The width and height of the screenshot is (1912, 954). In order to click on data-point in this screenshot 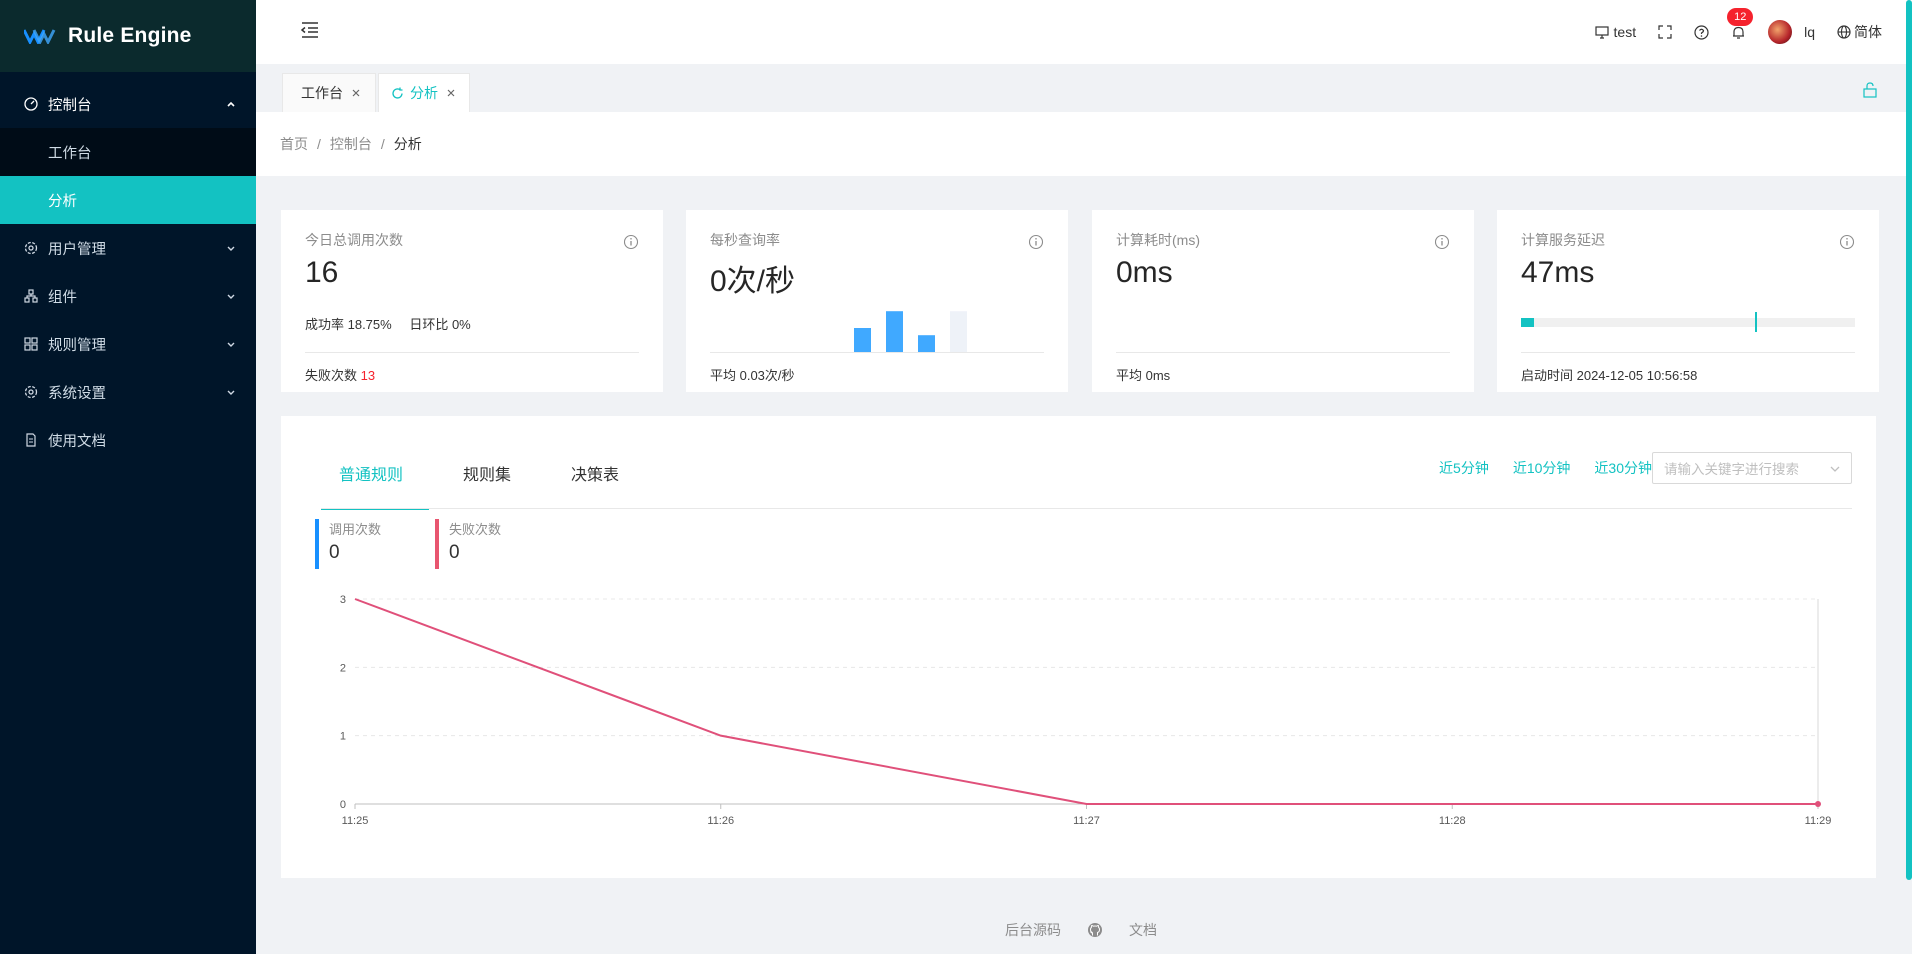, I will do `click(1818, 804)`.